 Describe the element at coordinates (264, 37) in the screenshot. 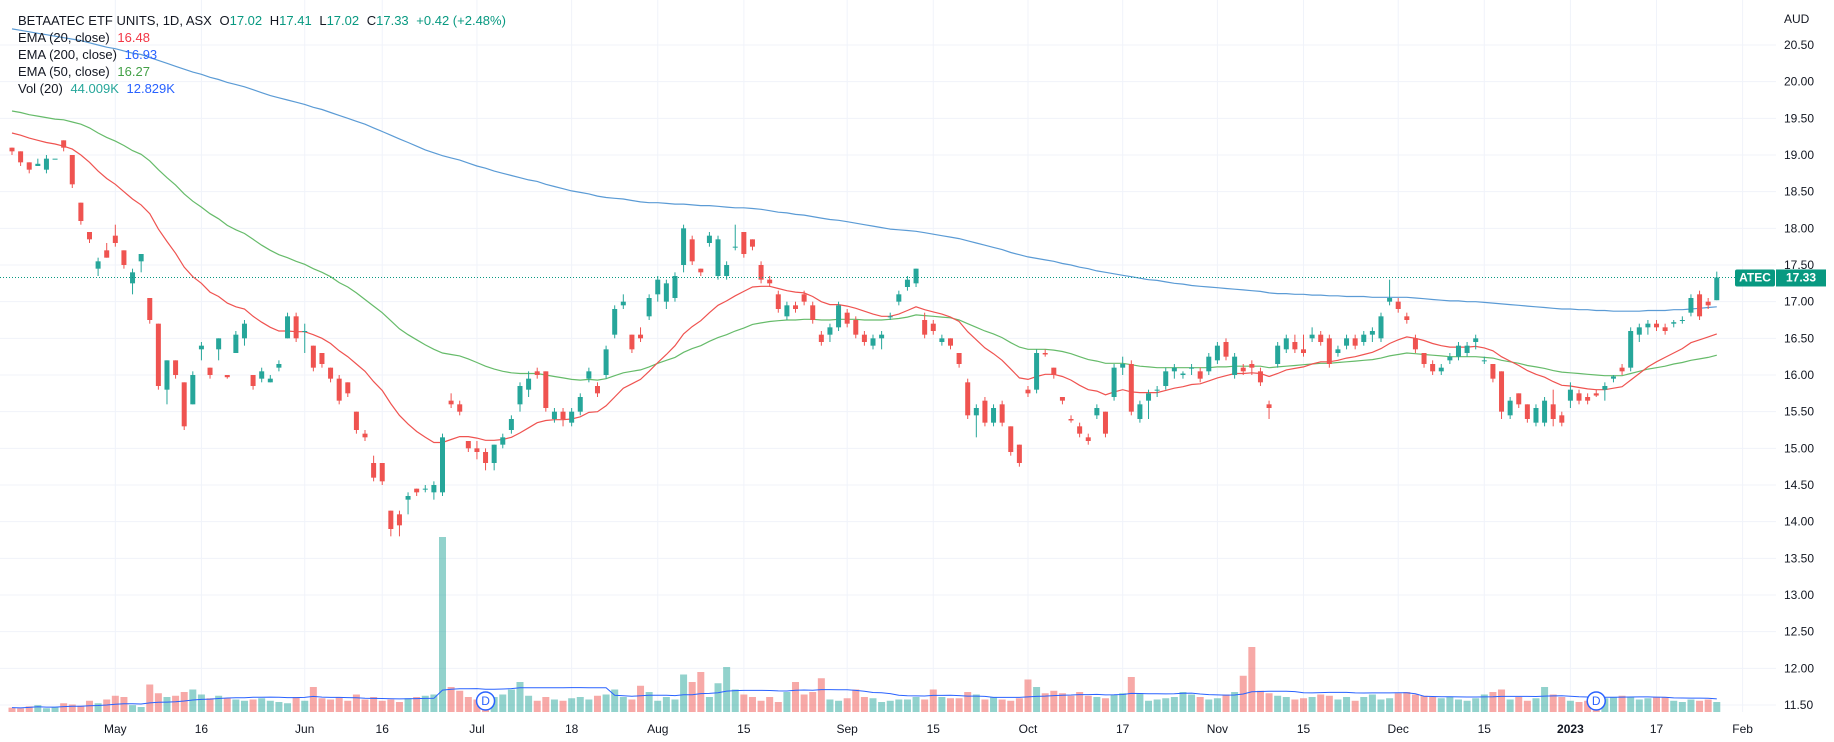

I see `legend-ema20-row: EMA (20, close) 16.48` at that location.